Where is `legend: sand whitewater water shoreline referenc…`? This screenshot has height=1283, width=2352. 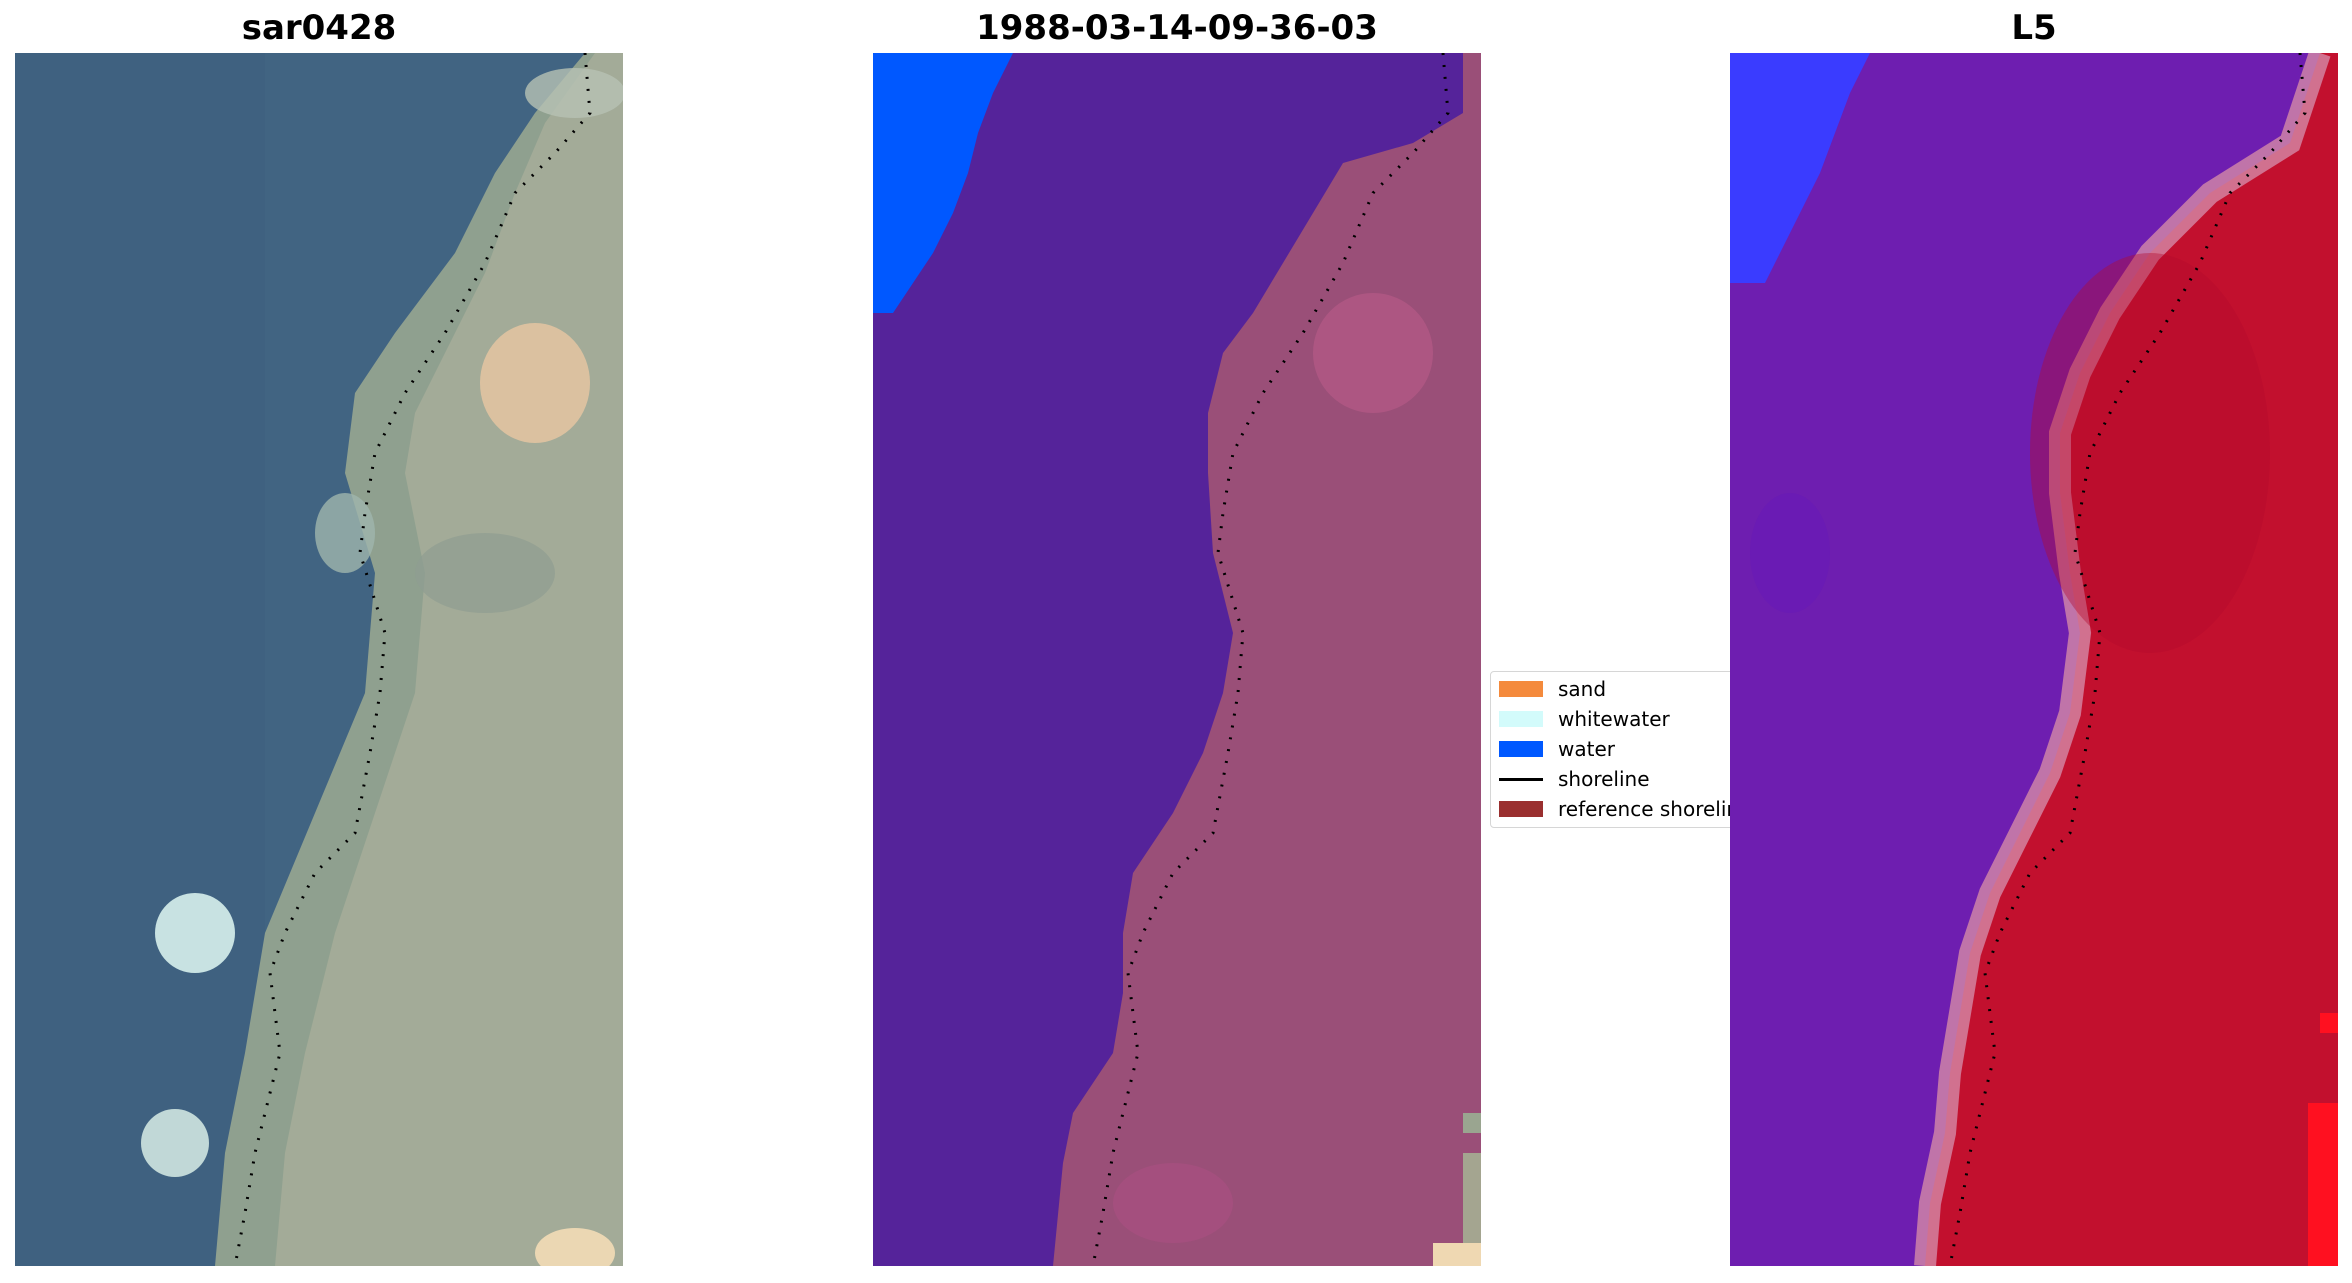
legend: sand whitewater water shoreline referenc… is located at coordinates (1615, 749).